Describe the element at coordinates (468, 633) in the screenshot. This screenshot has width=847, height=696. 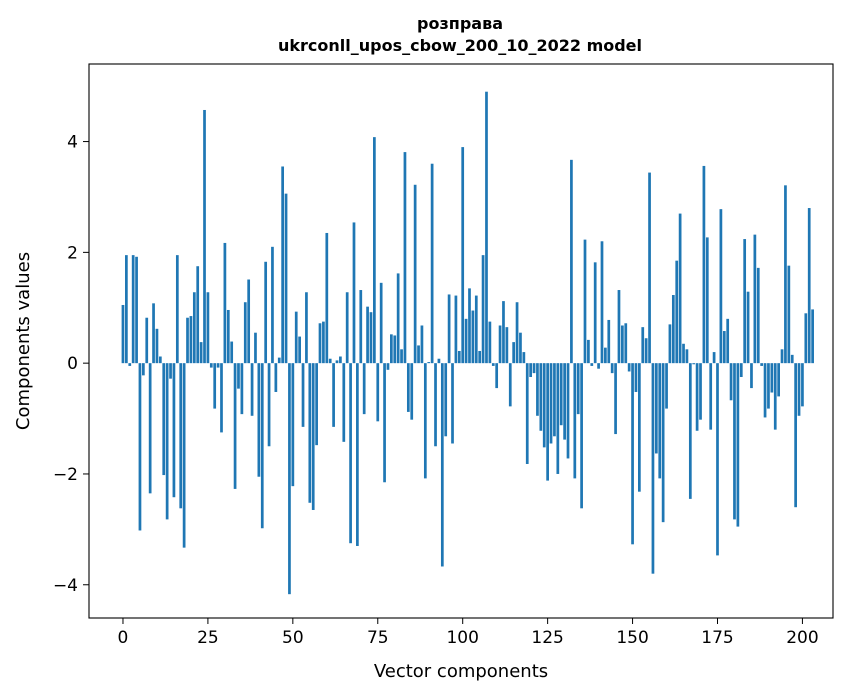
I see `x-ticks: 0 25 50 75 100 125 150 175 200` at that location.